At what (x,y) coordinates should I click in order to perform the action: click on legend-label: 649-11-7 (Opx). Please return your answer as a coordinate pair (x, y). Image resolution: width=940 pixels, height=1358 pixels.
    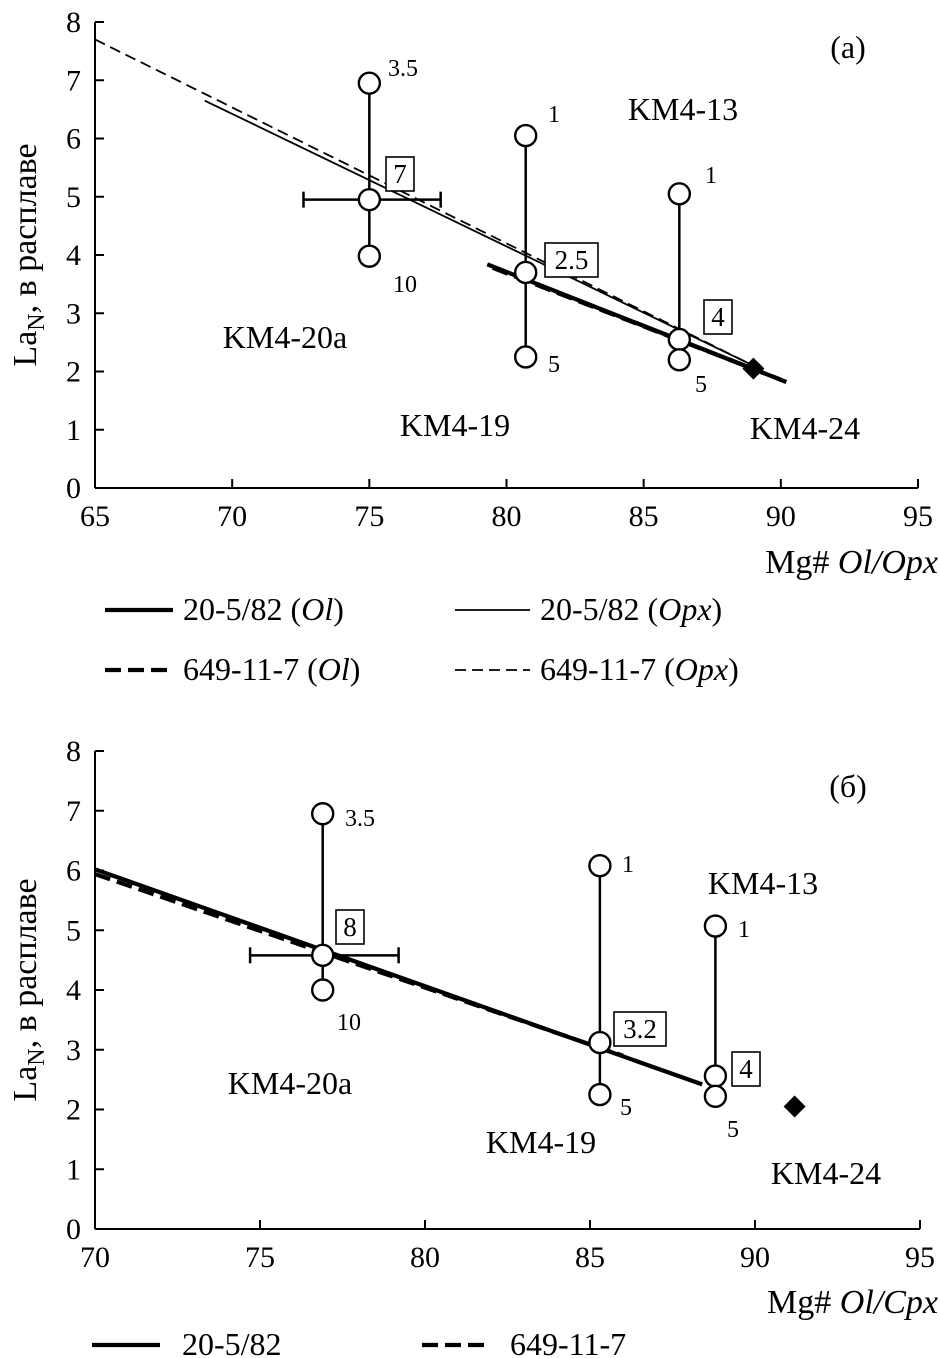
    Looking at the image, I should click on (639, 669).